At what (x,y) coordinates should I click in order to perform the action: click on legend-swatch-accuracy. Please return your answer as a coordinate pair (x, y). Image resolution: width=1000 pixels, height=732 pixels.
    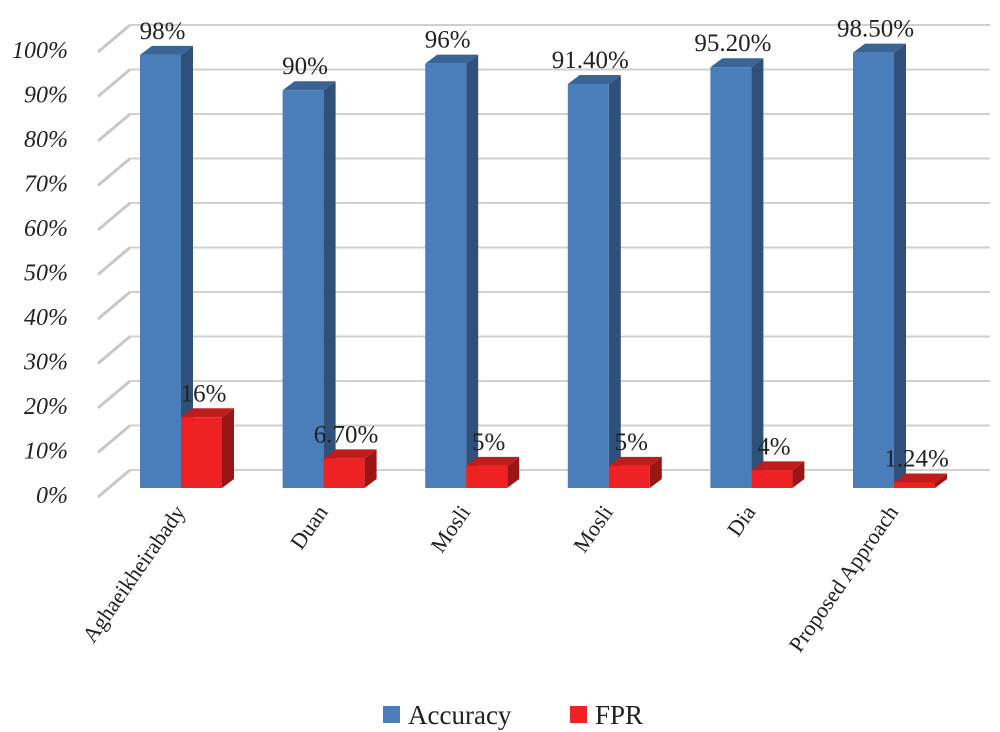
    Looking at the image, I should click on (391, 714).